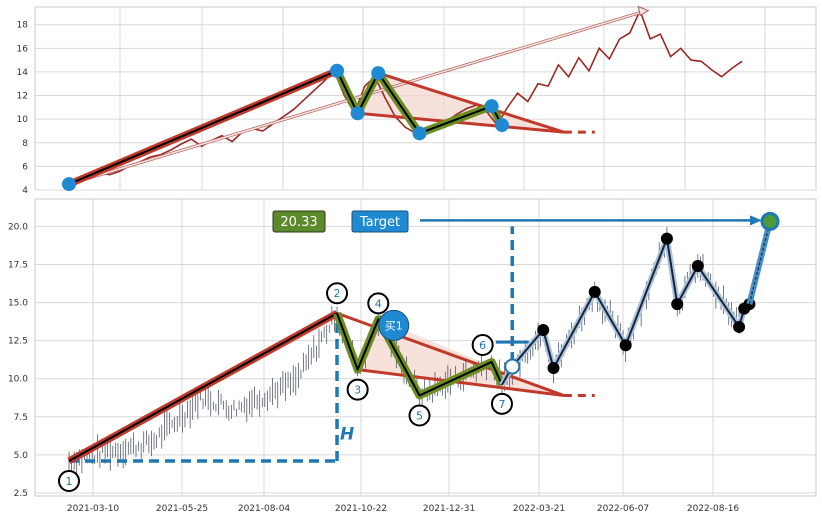 The image size is (822, 520). What do you see at coordinates (449, 509) in the screenshot?
I see `x-tick-label: 2021-12-31` at bounding box center [449, 509].